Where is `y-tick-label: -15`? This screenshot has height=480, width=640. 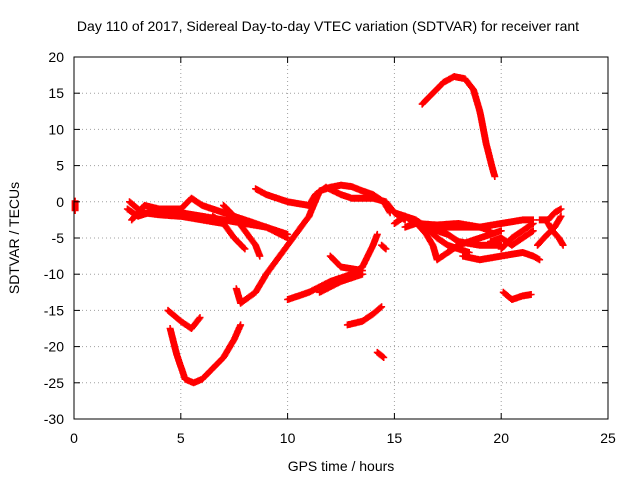 y-tick-label: -15 is located at coordinates (54, 310).